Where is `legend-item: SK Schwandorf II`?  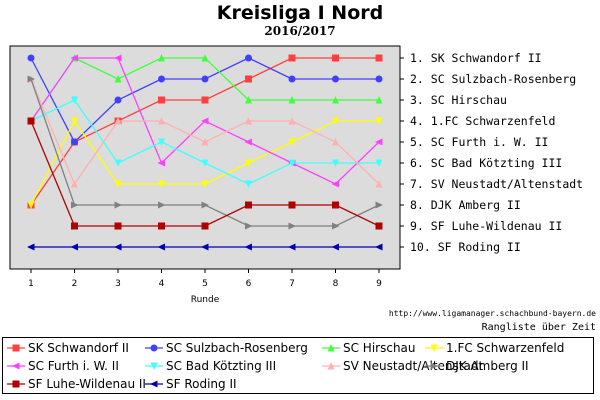
legend-item: SK Schwandorf II is located at coordinates (67, 348).